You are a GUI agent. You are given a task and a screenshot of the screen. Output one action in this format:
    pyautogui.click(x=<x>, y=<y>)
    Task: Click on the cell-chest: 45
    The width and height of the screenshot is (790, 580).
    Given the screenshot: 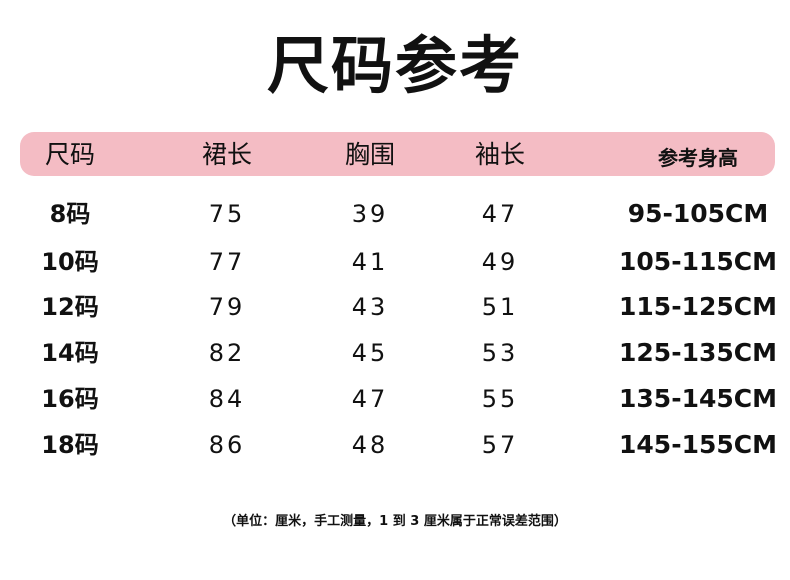 What is the action you would take?
    pyautogui.click(x=370, y=353)
    